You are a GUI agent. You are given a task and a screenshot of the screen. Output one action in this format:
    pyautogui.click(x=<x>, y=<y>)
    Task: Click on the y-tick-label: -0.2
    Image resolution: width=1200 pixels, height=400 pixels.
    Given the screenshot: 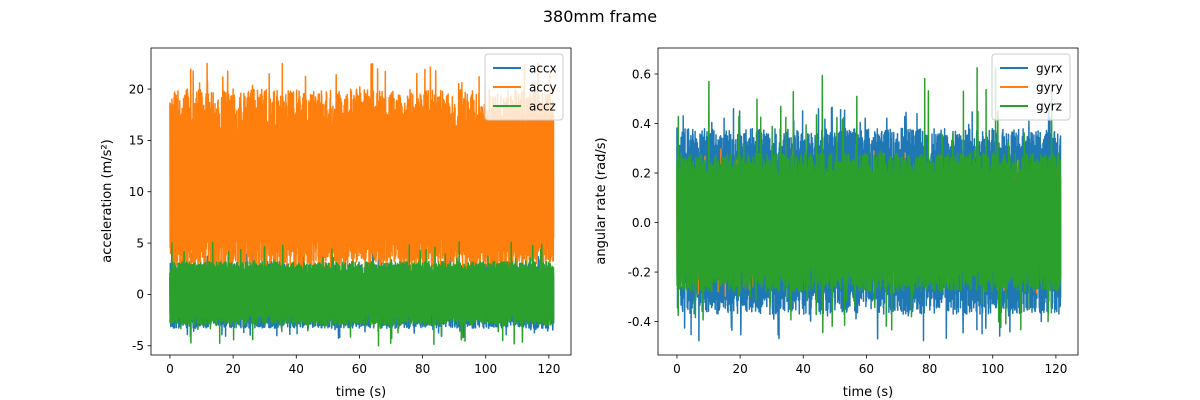 What is the action you would take?
    pyautogui.click(x=639, y=272)
    